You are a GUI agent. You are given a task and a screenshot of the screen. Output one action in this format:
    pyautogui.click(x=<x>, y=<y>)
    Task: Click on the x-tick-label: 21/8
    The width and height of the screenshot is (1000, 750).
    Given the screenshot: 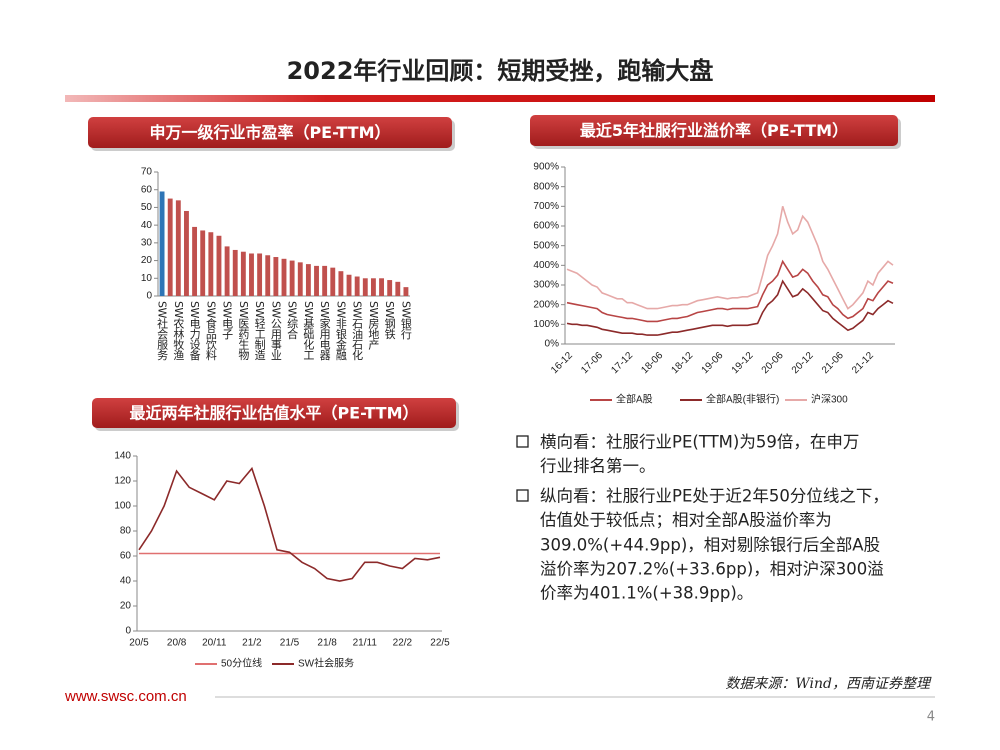 What is the action you would take?
    pyautogui.click(x=327, y=643)
    